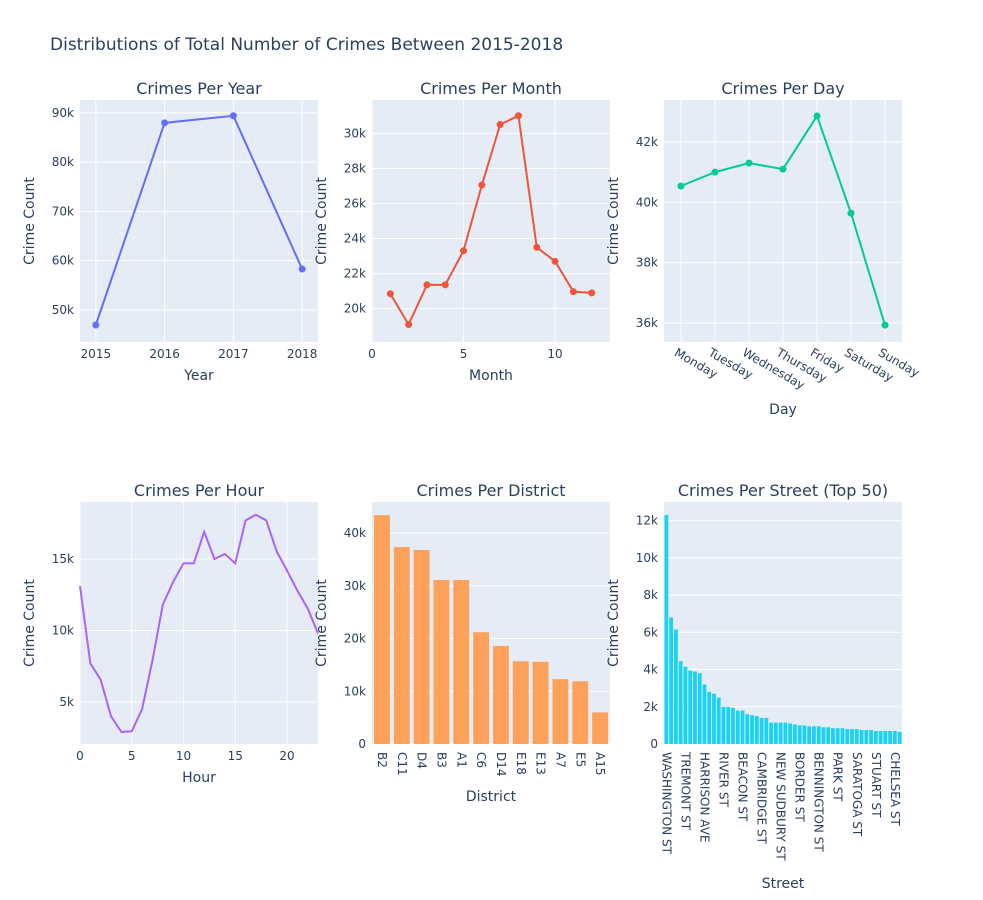 This screenshot has width=983, height=900. What do you see at coordinates (521, 763) in the screenshot?
I see `x-tick-label: E18` at bounding box center [521, 763].